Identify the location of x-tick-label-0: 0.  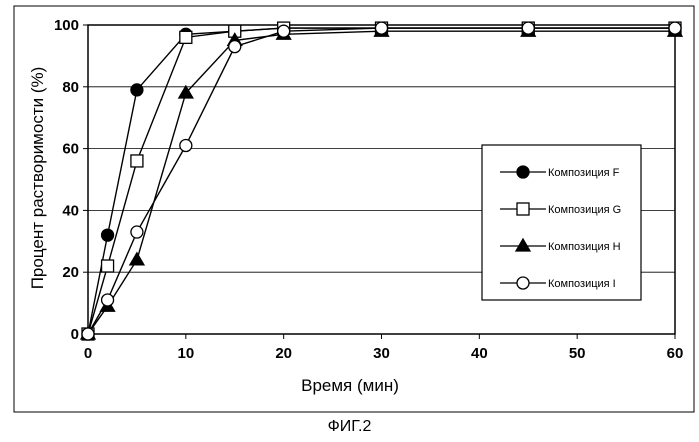
(88, 353).